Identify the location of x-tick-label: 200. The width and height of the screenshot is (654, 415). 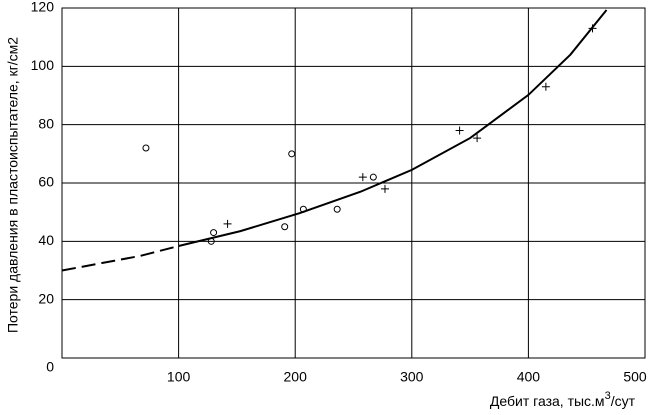
(296, 377).